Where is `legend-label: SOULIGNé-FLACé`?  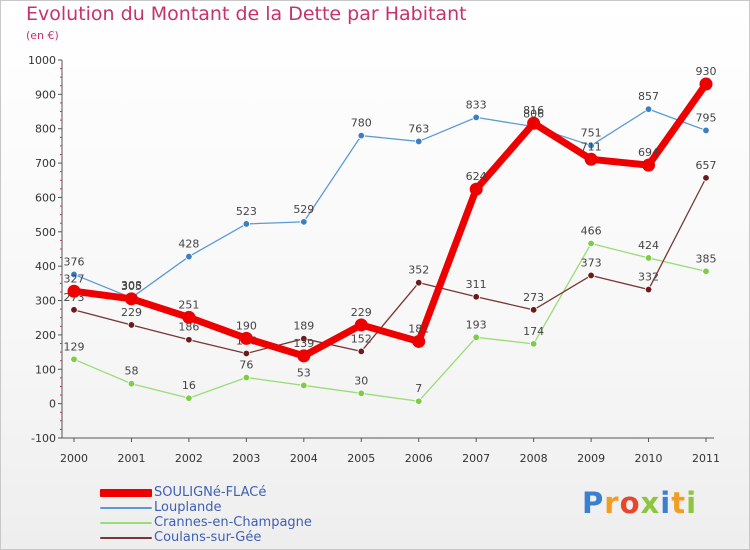
legend-label: SOULIGNé-FLACé is located at coordinates (210, 492).